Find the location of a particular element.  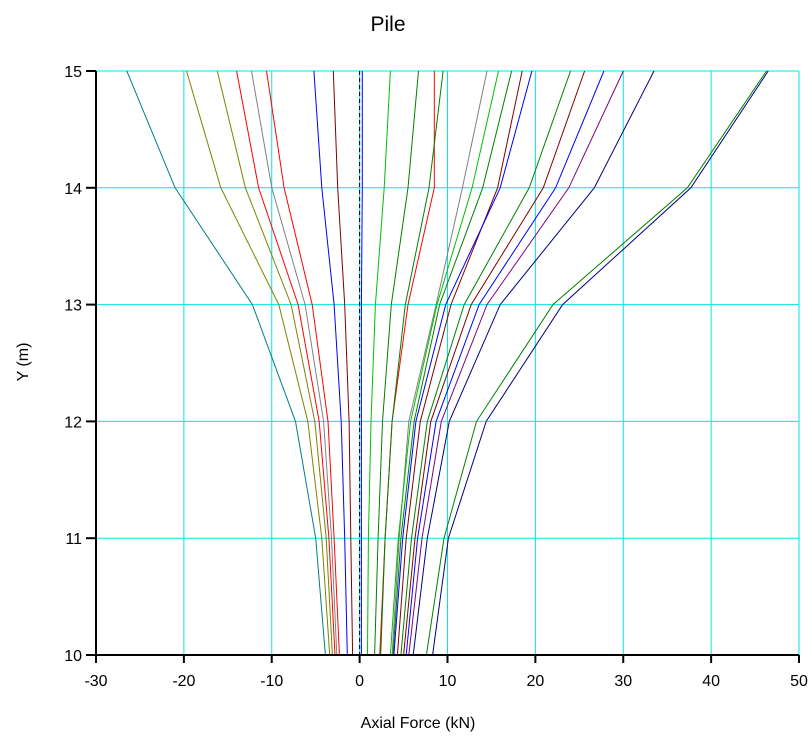

y-tick-label: 13 is located at coordinates (73, 306).